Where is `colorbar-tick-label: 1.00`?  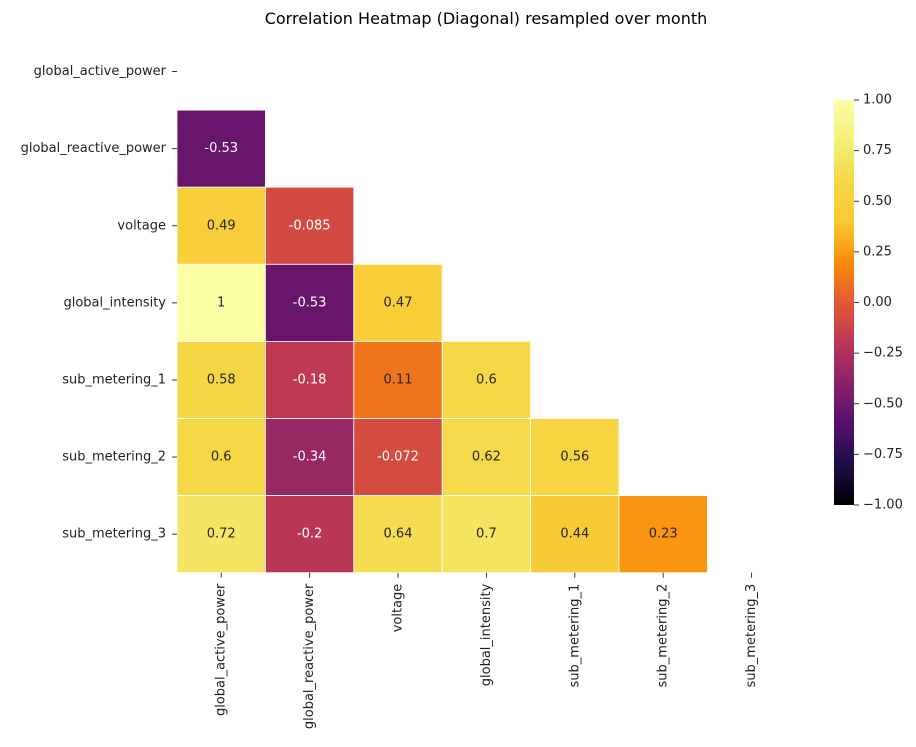 colorbar-tick-label: 1.00 is located at coordinates (877, 100).